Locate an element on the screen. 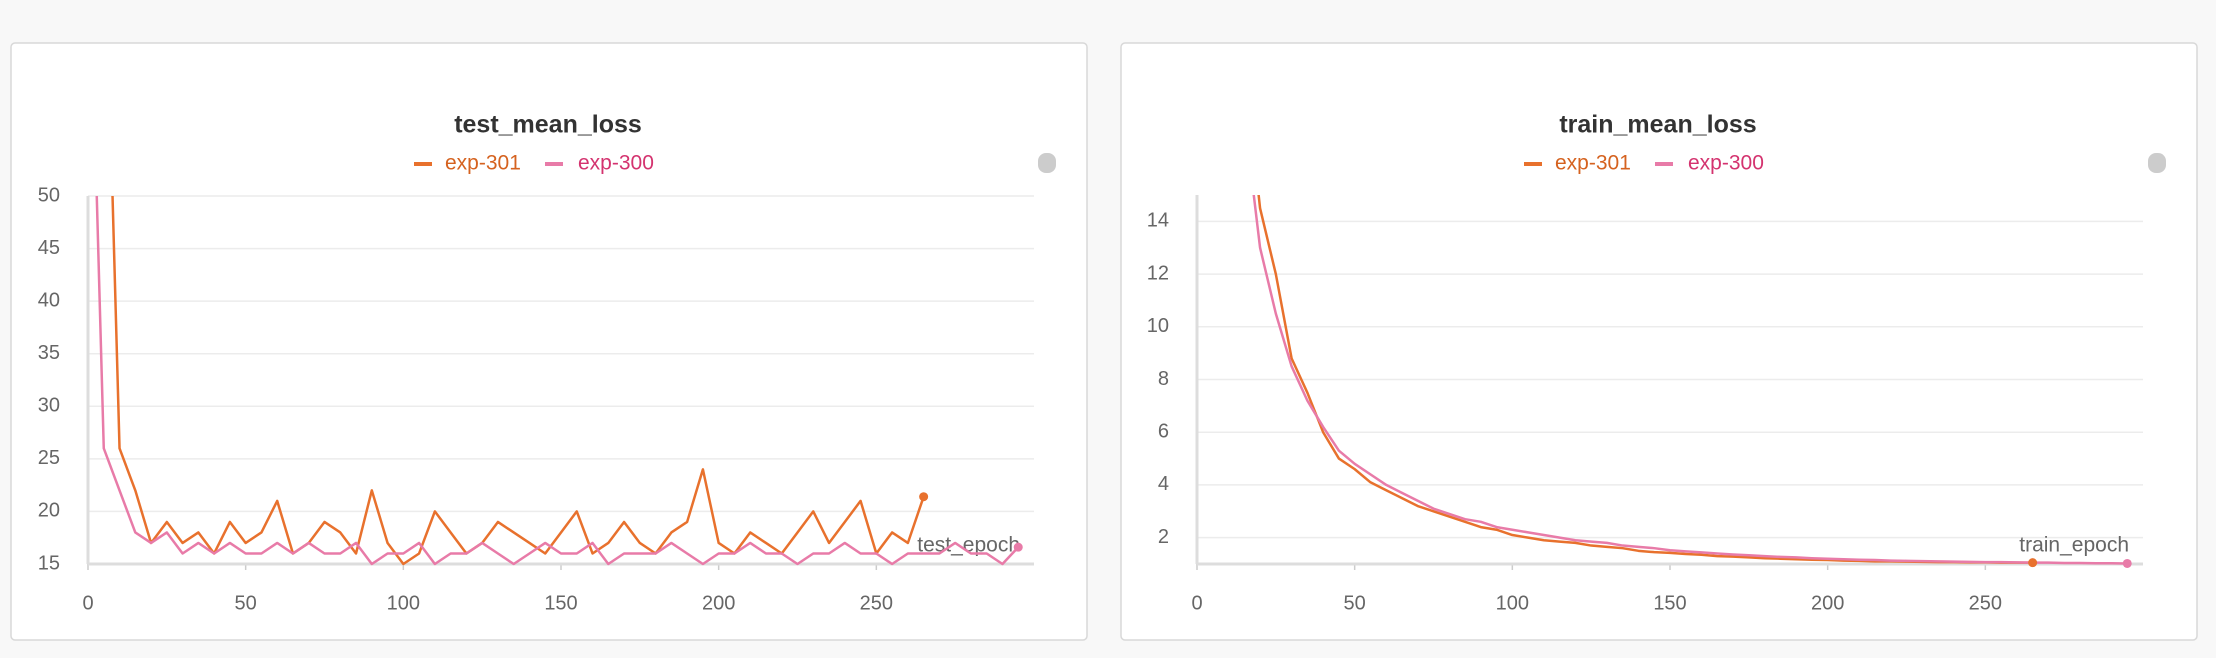 The width and height of the screenshot is (2216, 658). y-tick-label: 2 is located at coordinates (1163, 537).